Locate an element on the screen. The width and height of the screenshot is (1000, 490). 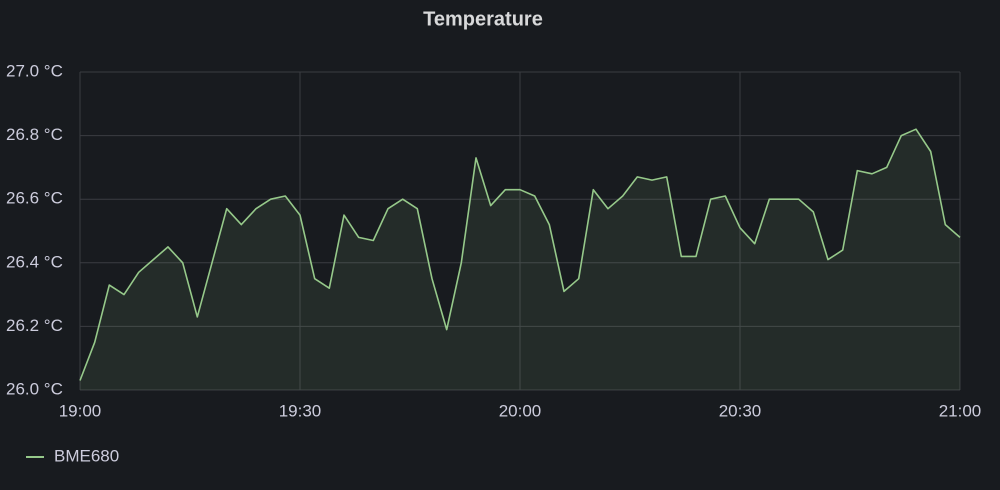
chart-title: Temperature is located at coordinates (483, 19).